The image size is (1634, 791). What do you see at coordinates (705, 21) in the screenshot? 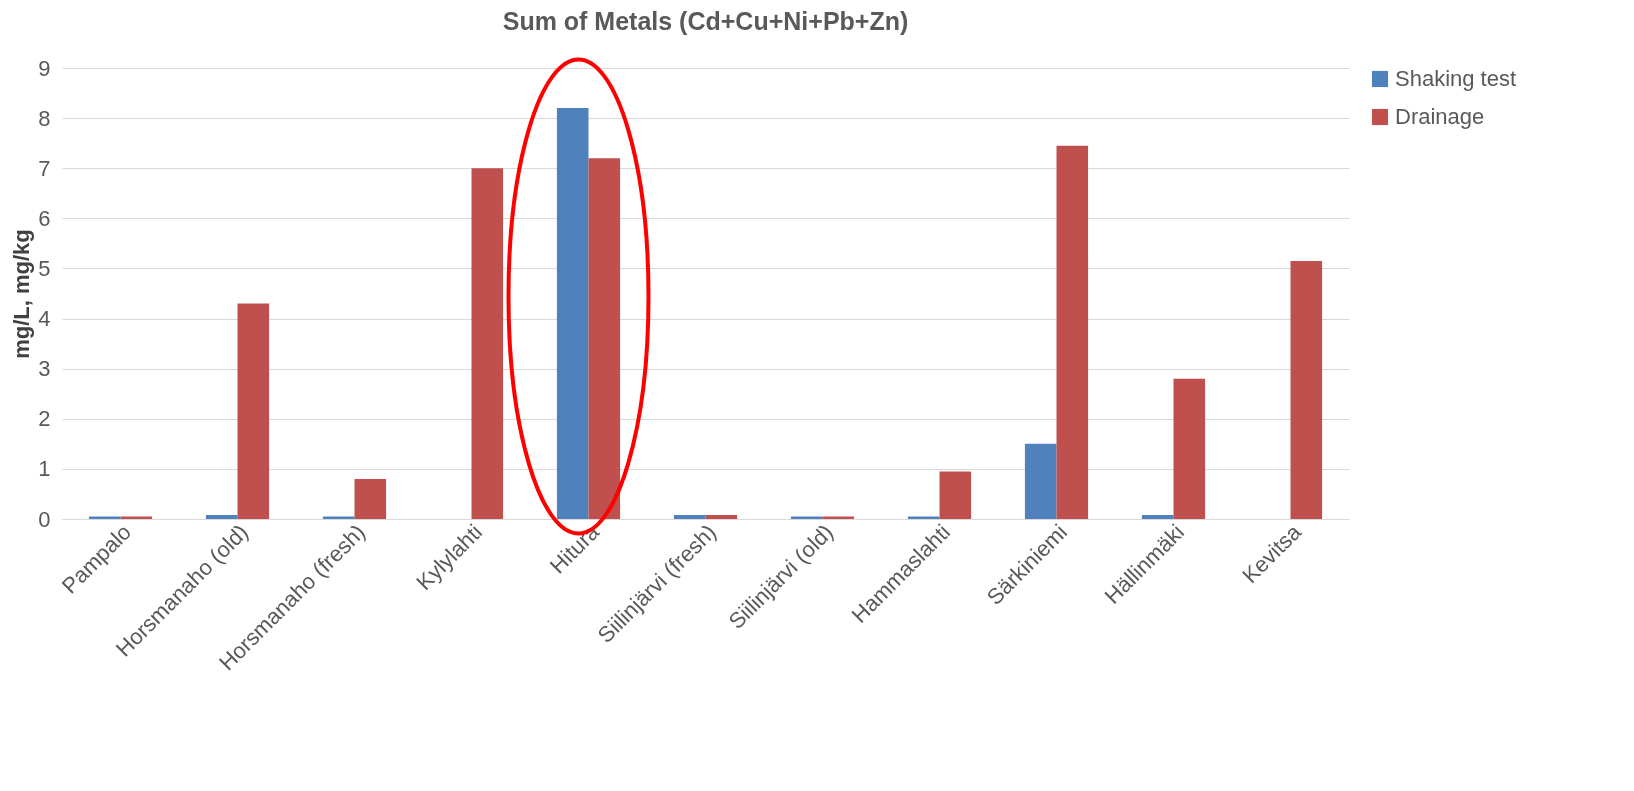
I see `chart-title: Sum of Metals (Cd+Cu+Ni+Pb+Zn)` at bounding box center [705, 21].